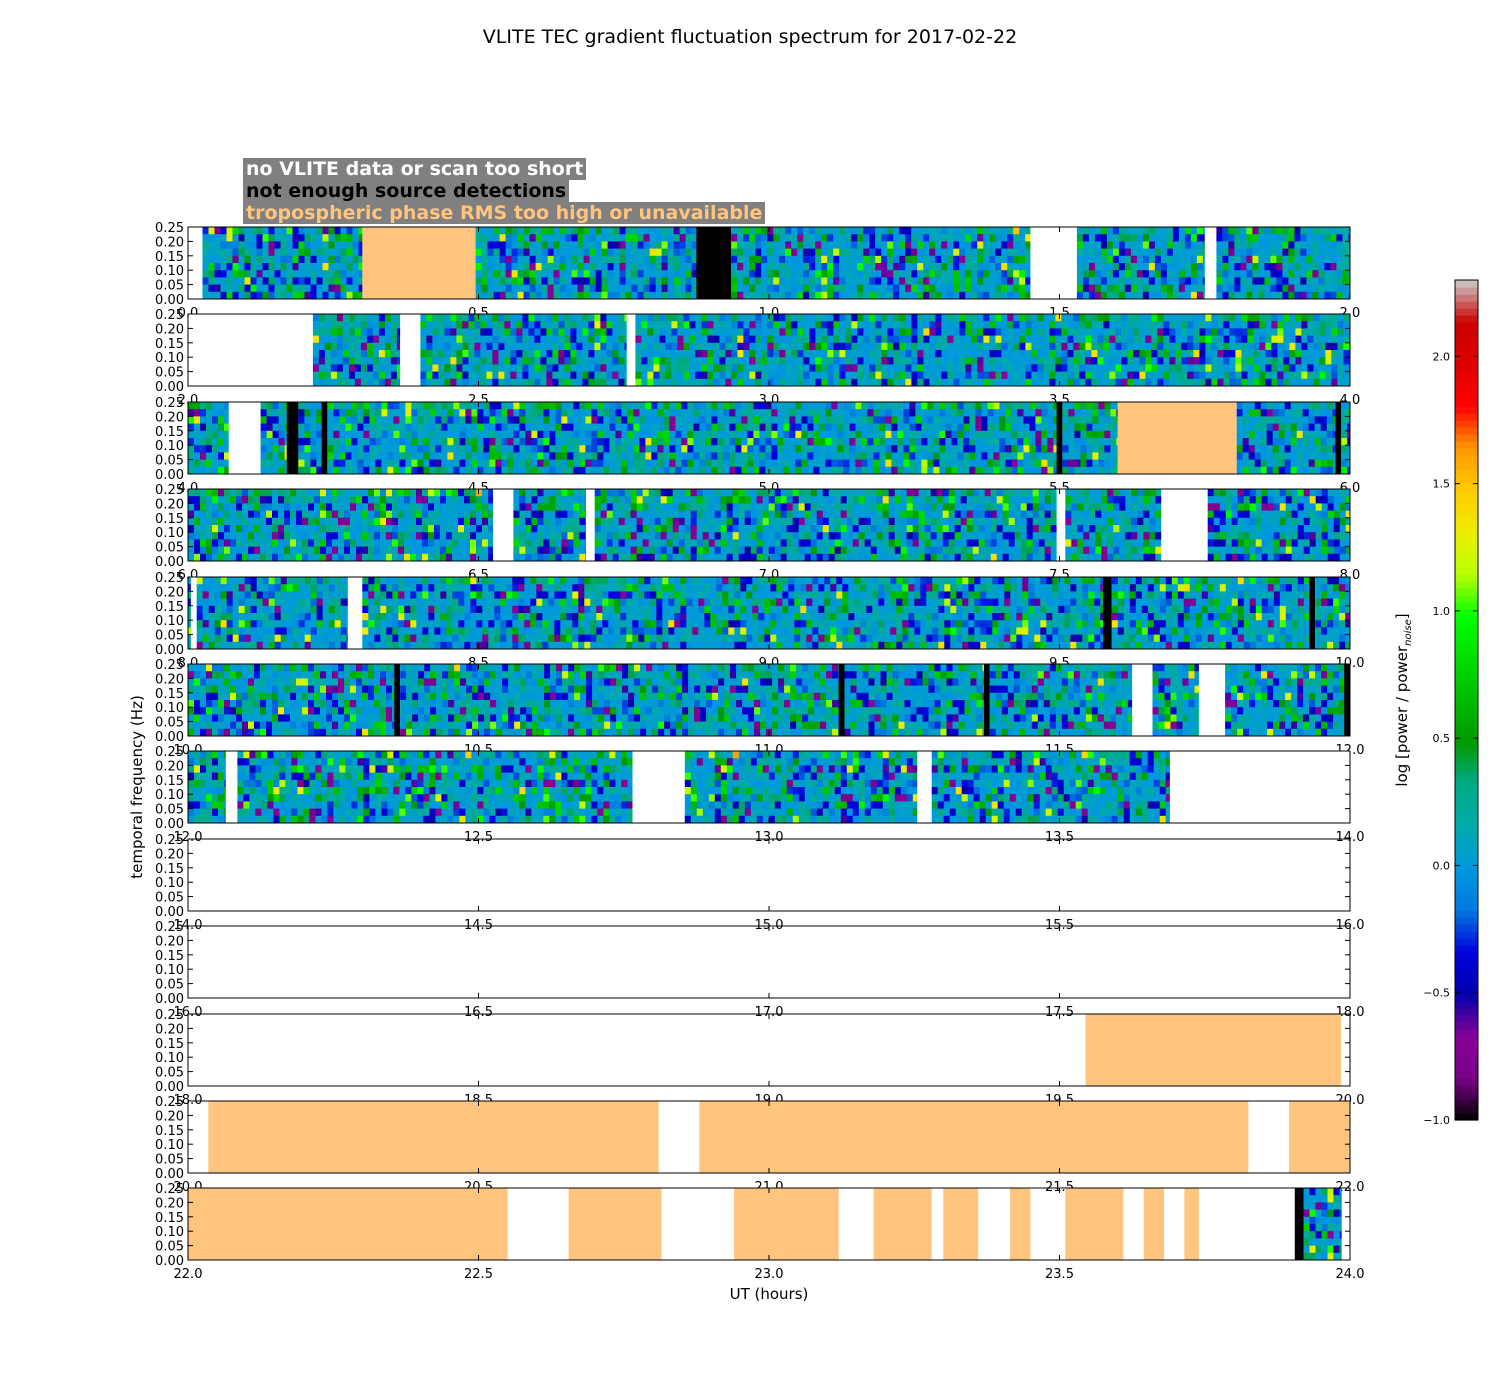 This screenshot has height=1400, width=1500. What do you see at coordinates (1442, 484) in the screenshot?
I see `colorbar-tick-label: 1.5` at bounding box center [1442, 484].